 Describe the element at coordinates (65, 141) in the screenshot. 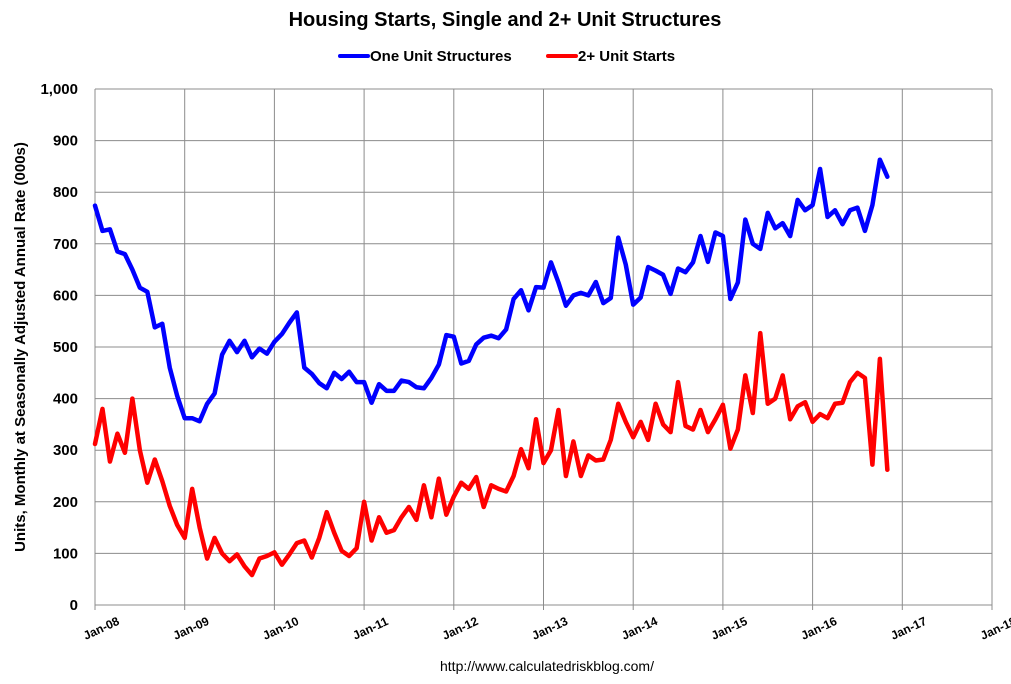

I see `y-tick-label: 900` at that location.